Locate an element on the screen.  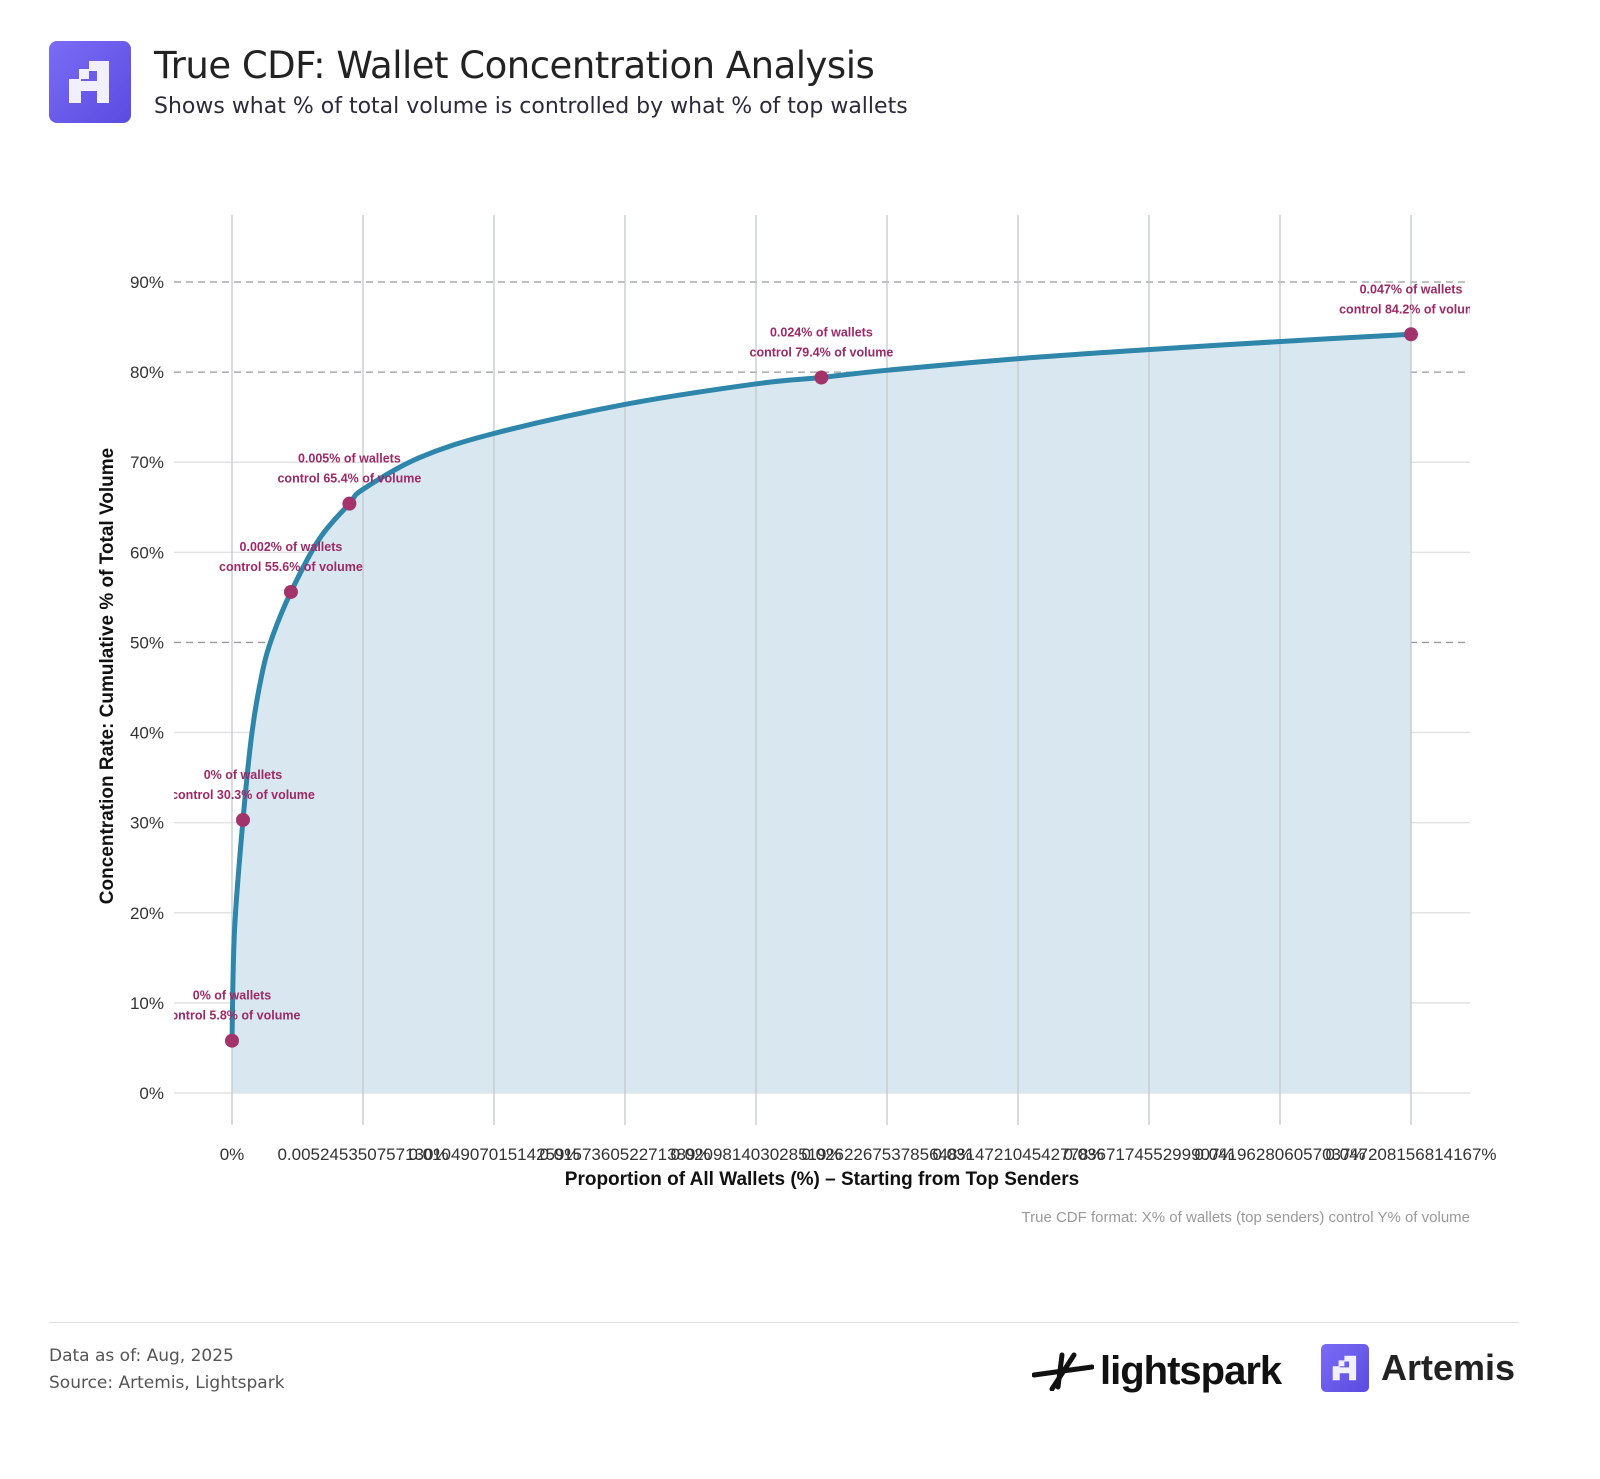
artemis-logo-icon is located at coordinates (90, 82).